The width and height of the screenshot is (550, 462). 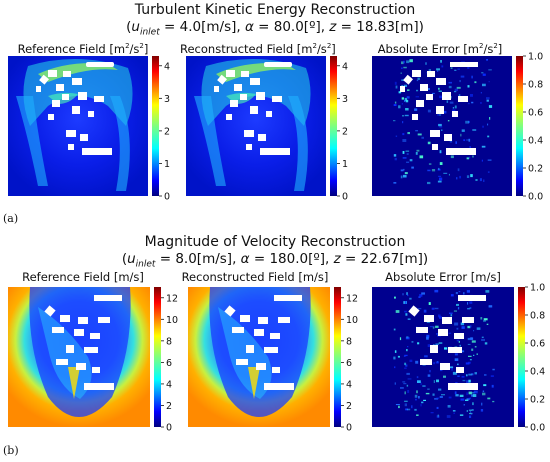 What do you see at coordinates (440, 48) in the screenshot?
I see `plot-a3-title: Absolute Error [m2/s2]` at bounding box center [440, 48].